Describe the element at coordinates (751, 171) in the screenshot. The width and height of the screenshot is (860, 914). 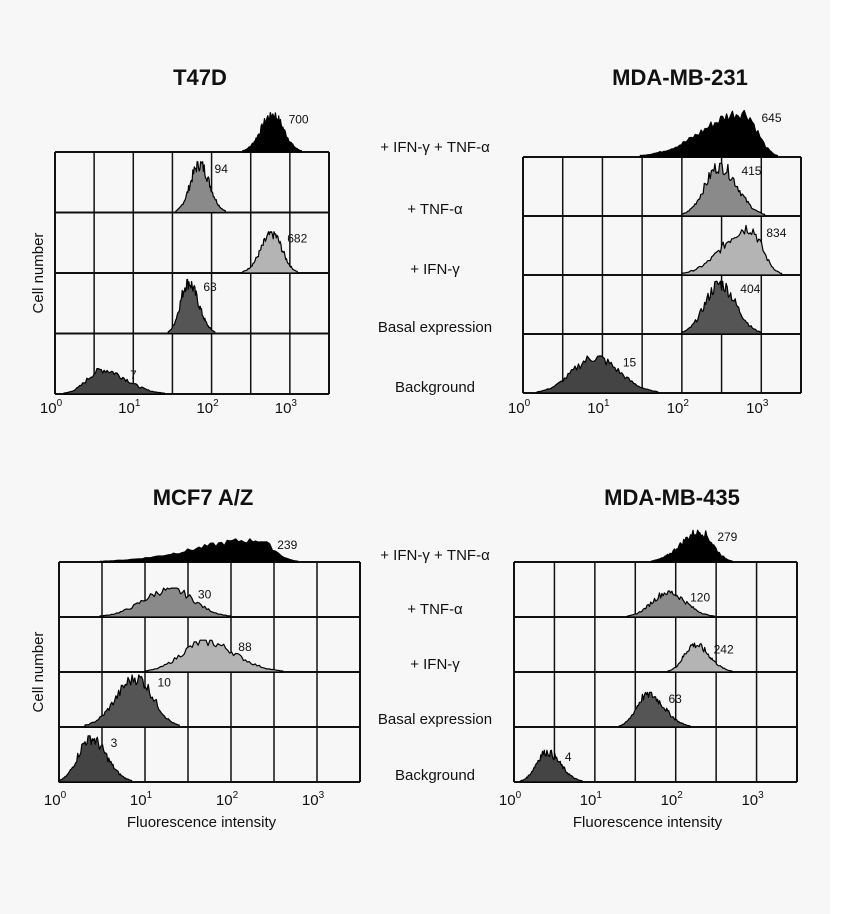
I see `mean-fluorescence-label: 415` at that location.